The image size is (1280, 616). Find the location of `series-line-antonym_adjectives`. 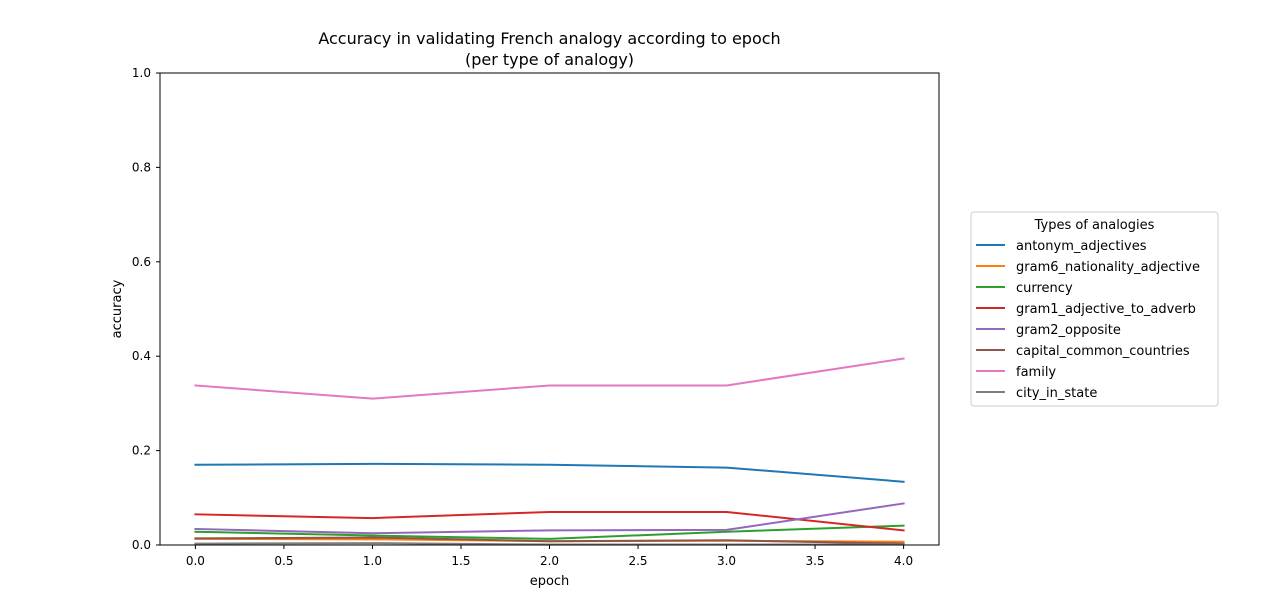

series-line-antonym_adjectives is located at coordinates (549, 472).